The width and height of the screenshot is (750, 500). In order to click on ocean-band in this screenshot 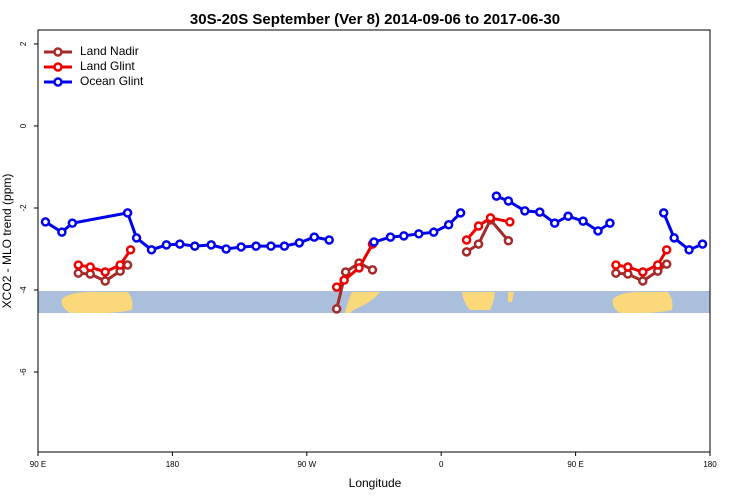, I will do `click(374, 302)`.